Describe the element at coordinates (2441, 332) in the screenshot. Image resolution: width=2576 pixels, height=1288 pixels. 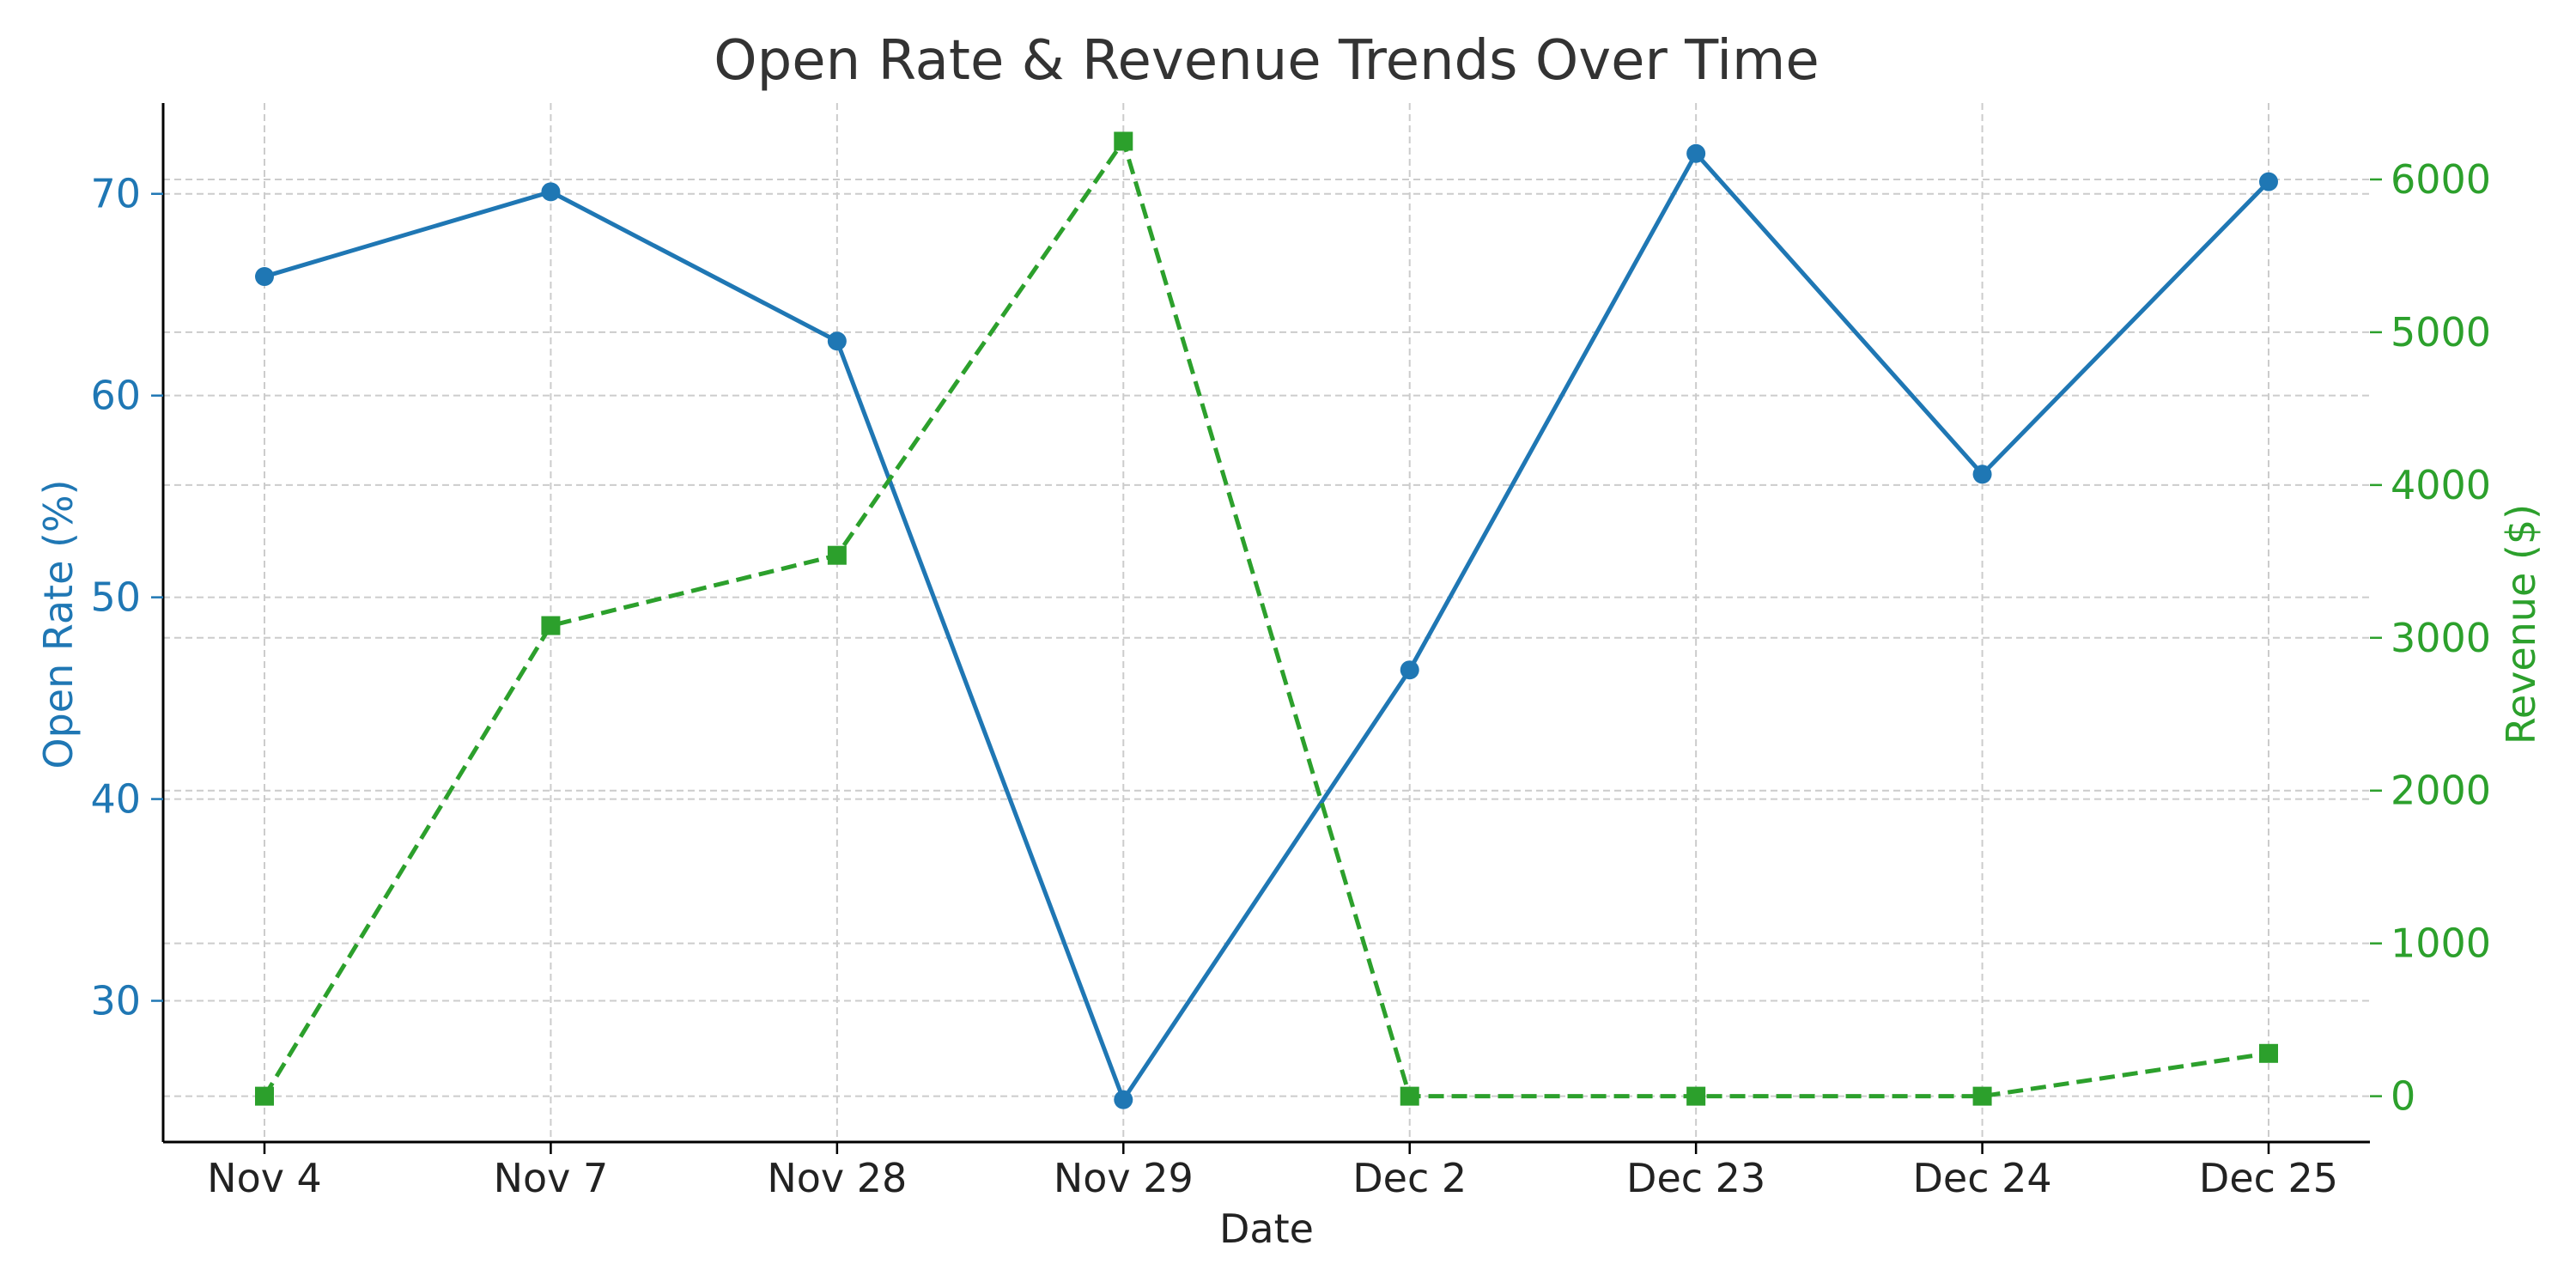
I see `y-right-tick-label: 5000` at that location.